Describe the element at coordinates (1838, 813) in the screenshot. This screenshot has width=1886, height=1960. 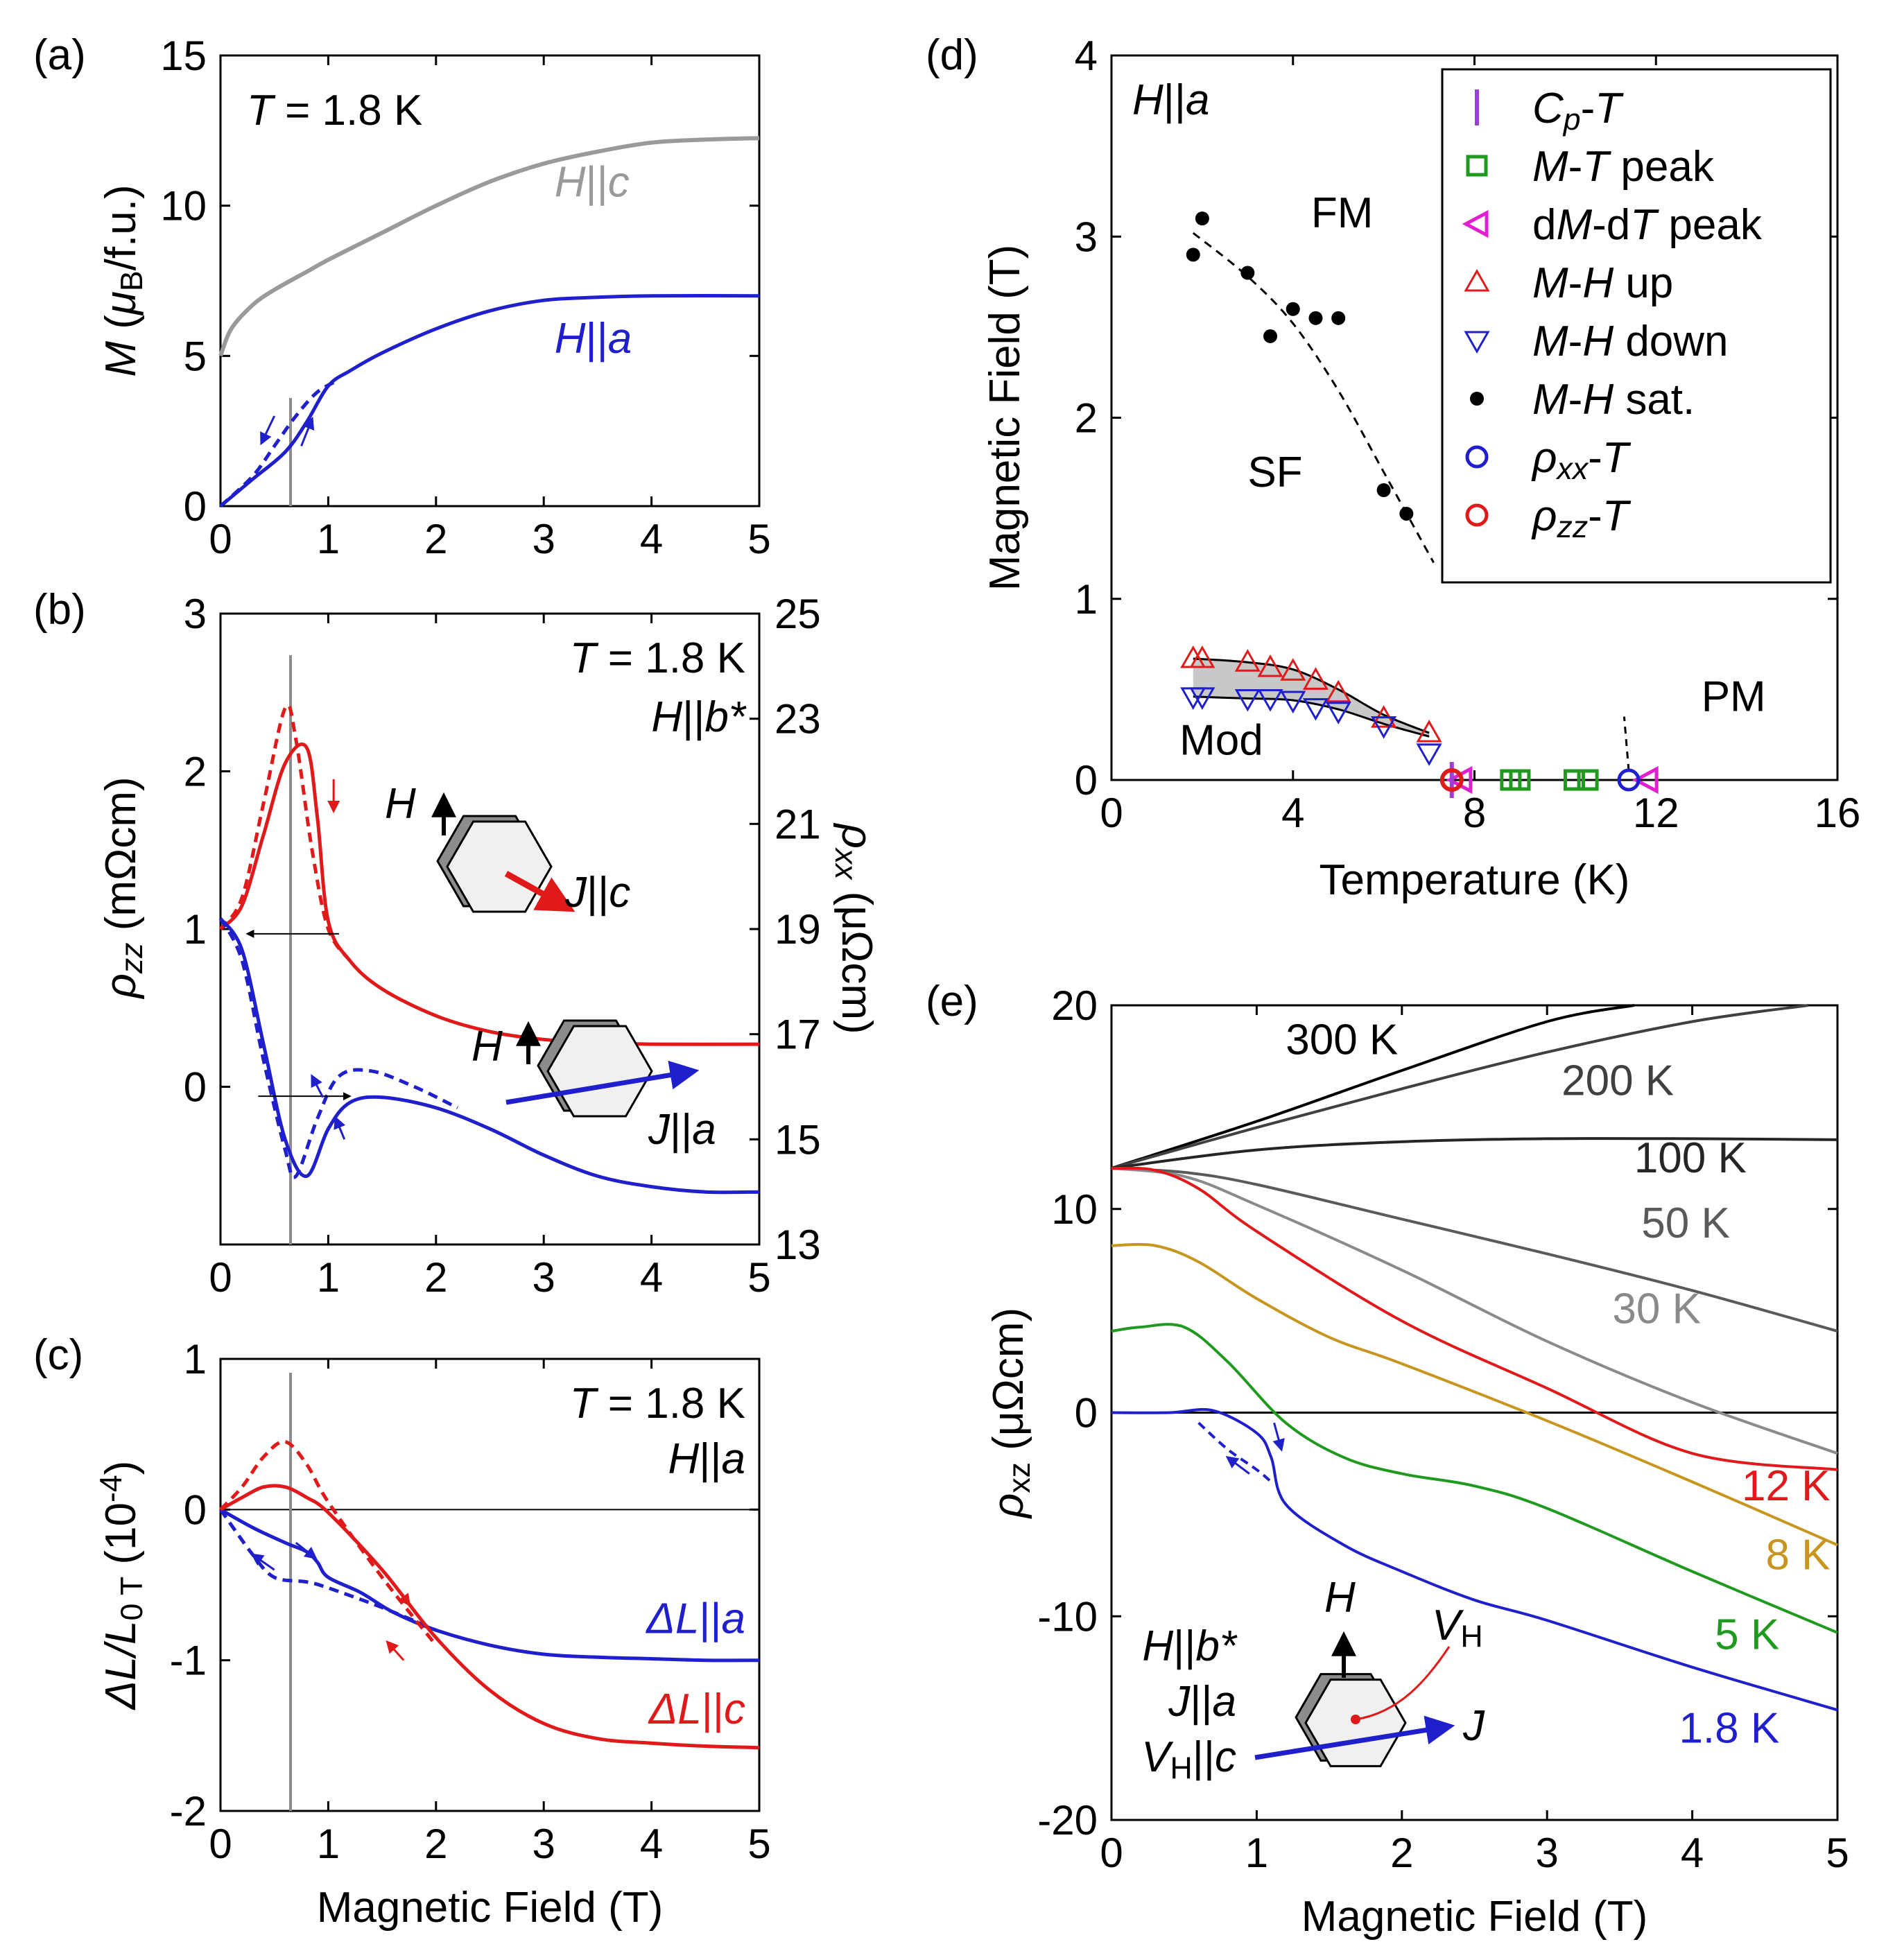
I see `x-tick-label: 16` at that location.